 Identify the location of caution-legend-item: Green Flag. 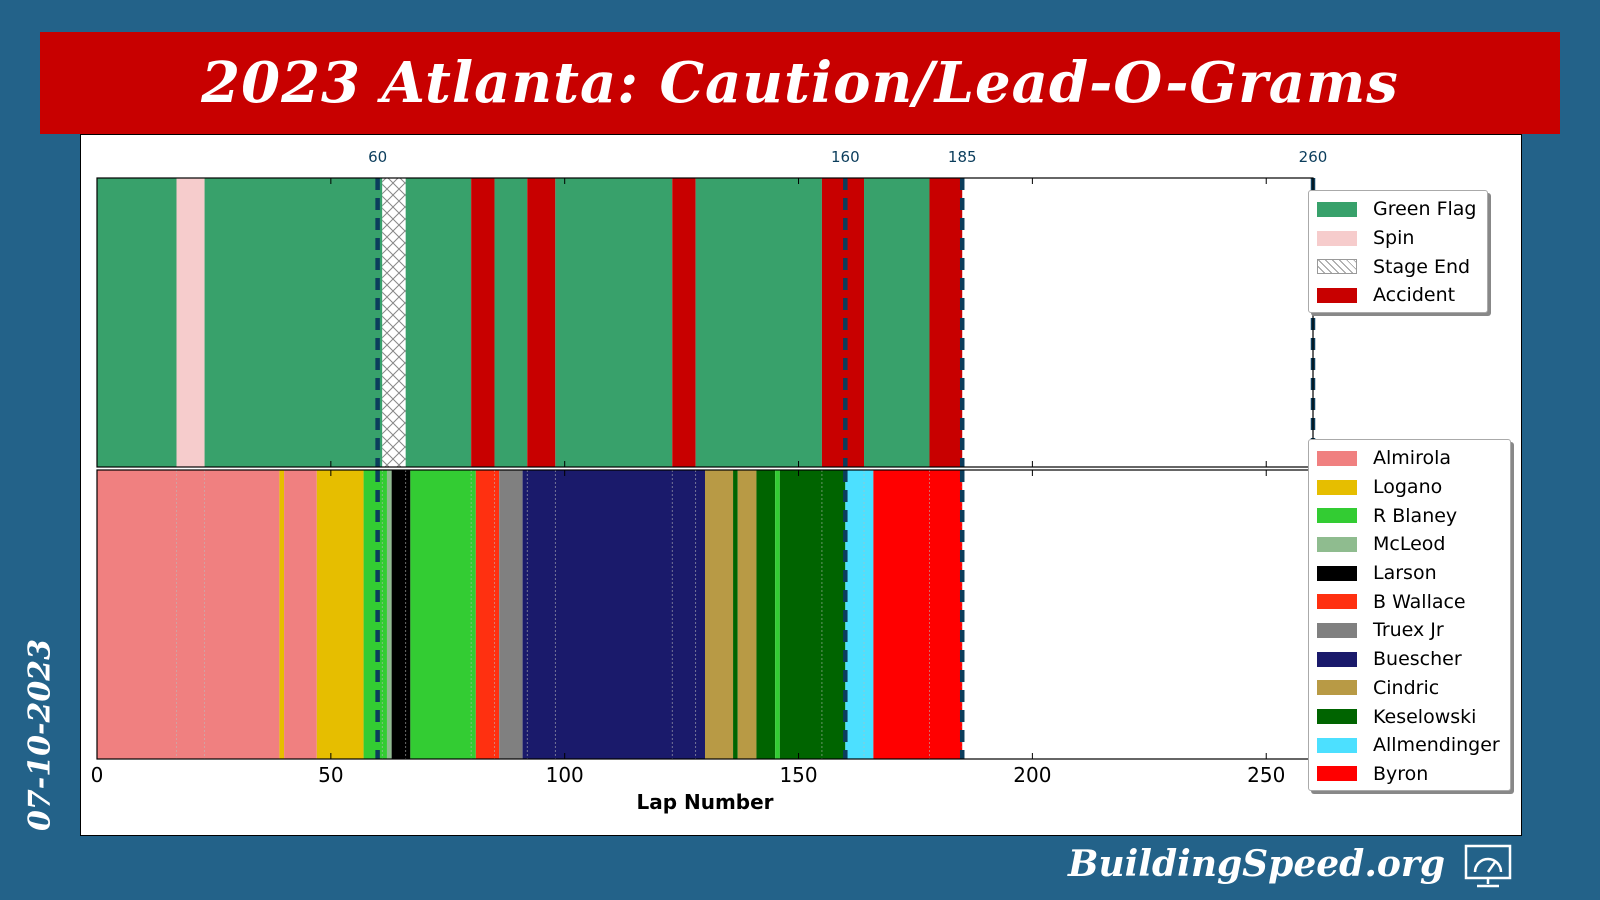
(1397, 209).